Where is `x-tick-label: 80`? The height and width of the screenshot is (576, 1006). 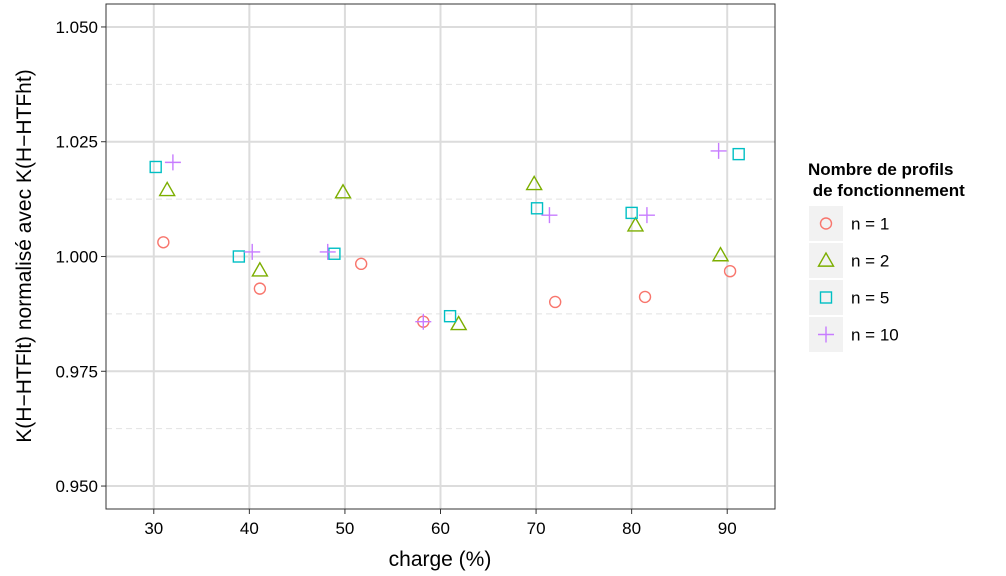 x-tick-label: 80 is located at coordinates (631, 528).